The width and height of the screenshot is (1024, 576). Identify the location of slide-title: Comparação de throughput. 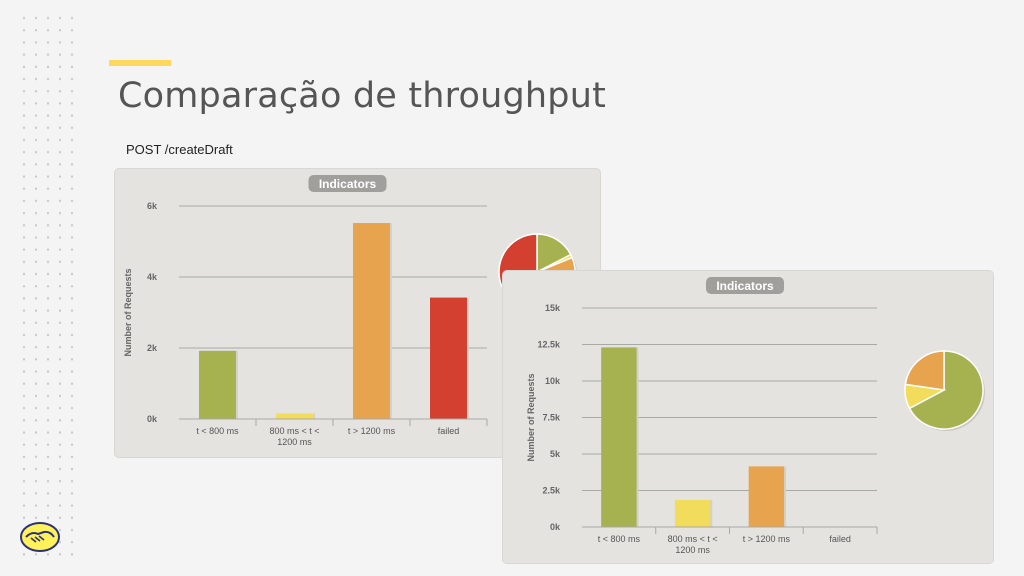
(362, 96).